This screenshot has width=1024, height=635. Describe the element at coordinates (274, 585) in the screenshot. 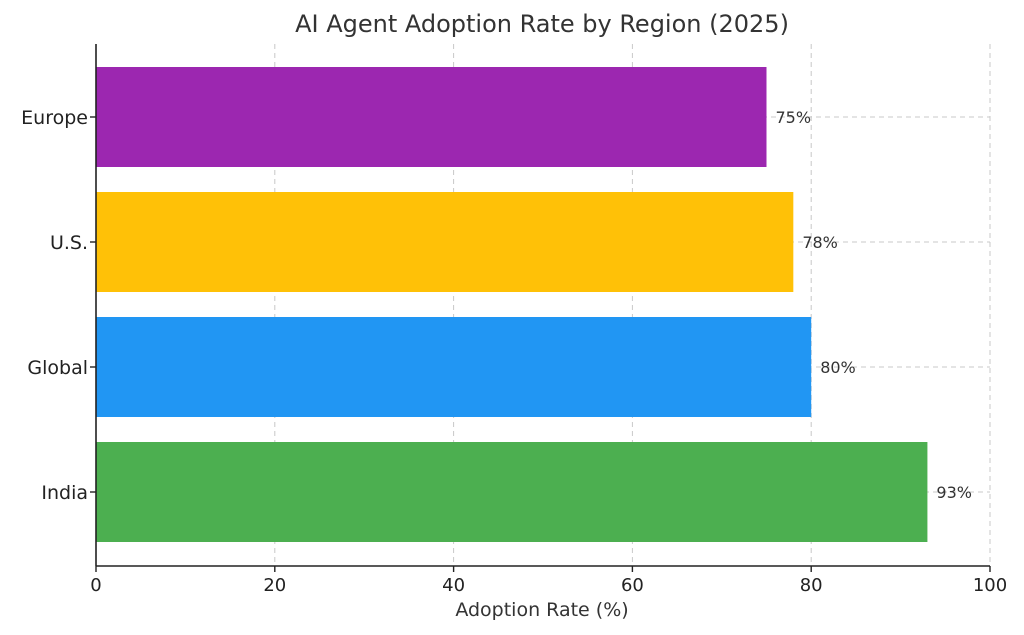

I see `x-tick-label-20: 20` at that location.